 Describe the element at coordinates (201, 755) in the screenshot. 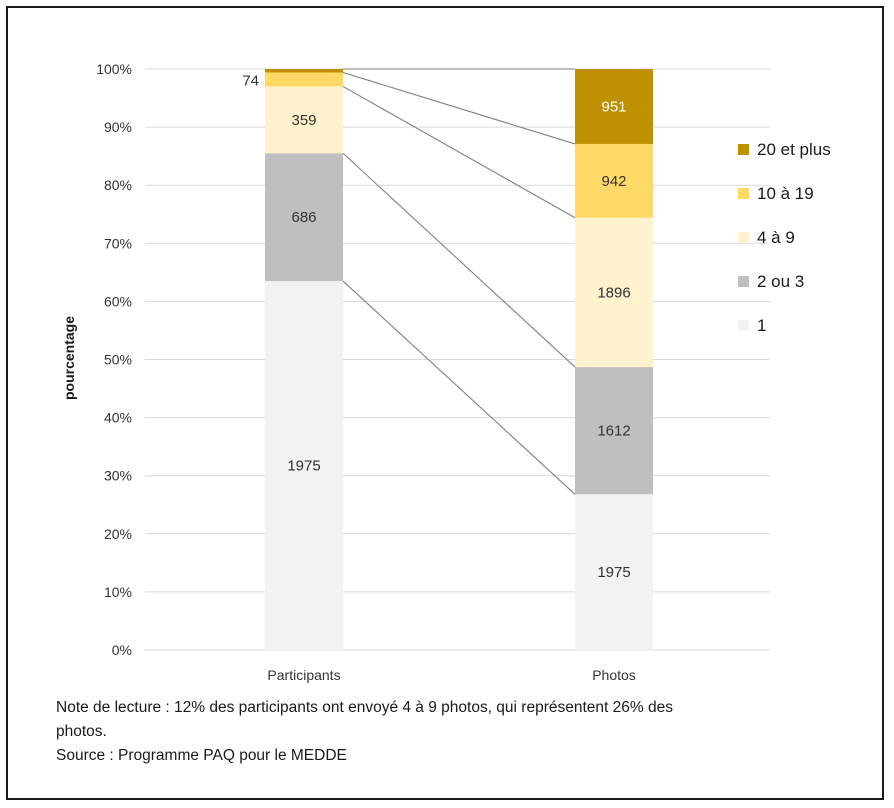

I see `source-note: Source : Programme PAQ pour le MEDDE` at that location.